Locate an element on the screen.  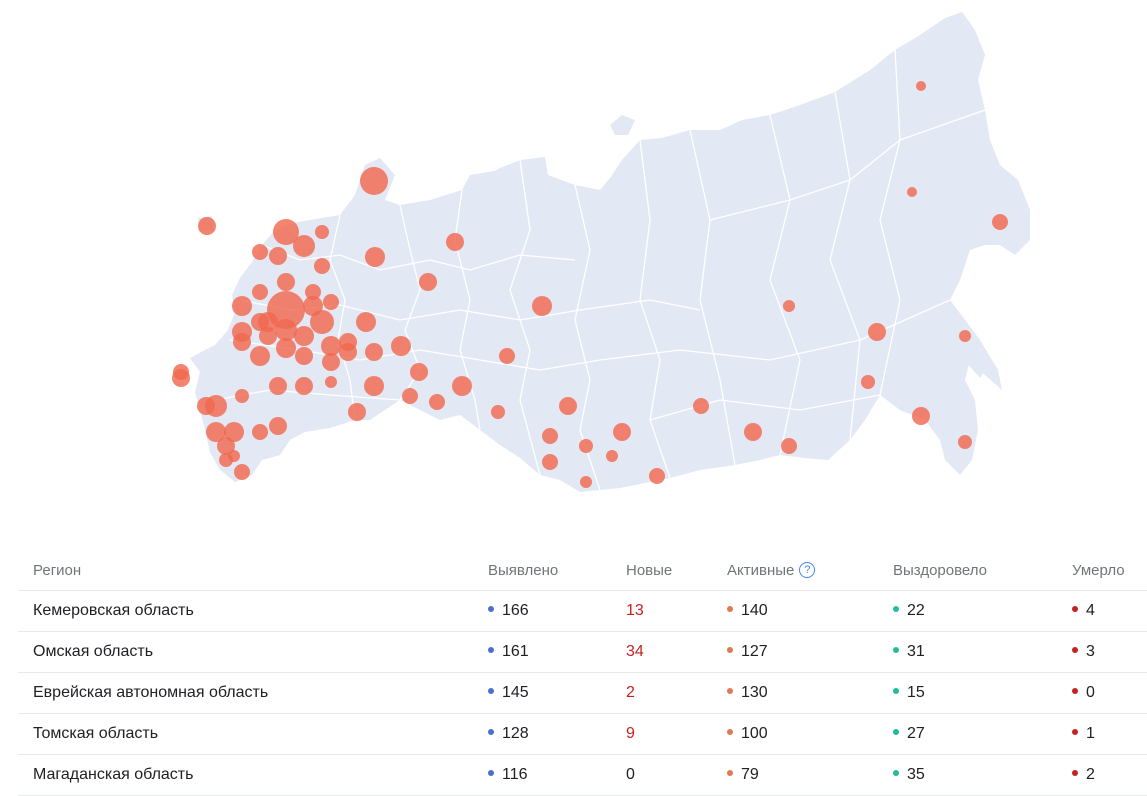
active-cell: 100 is located at coordinates (747, 734).